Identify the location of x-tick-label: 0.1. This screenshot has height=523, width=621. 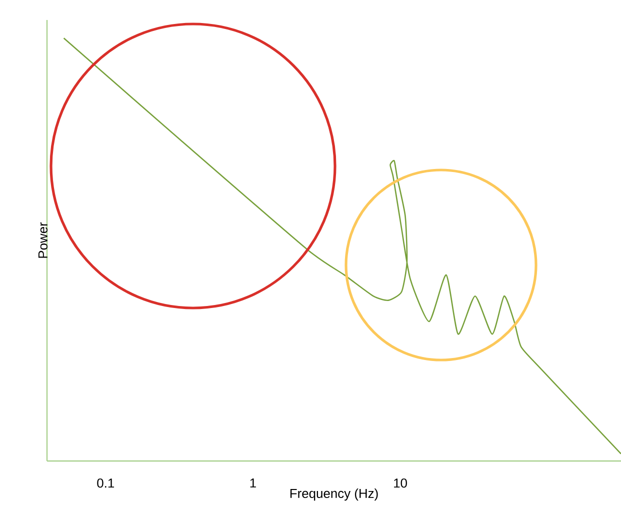
(105, 483).